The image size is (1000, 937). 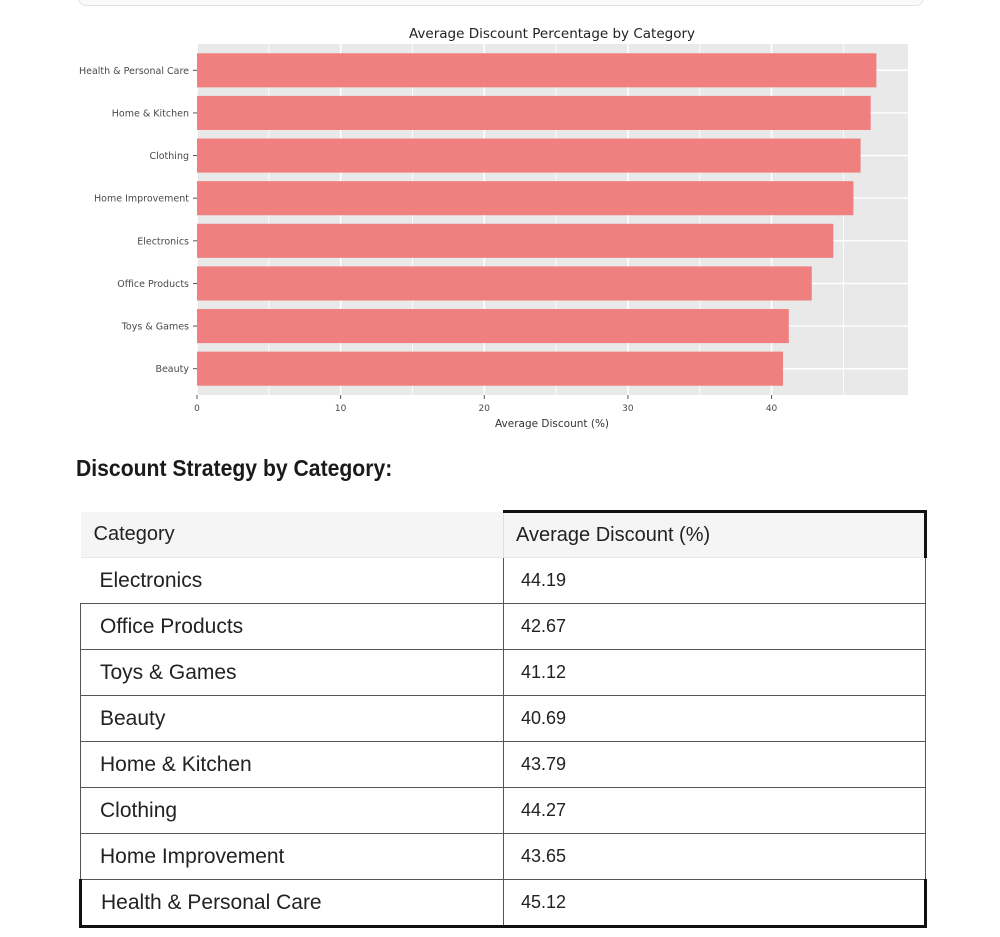 I want to click on discount-cell: 40.69, so click(x=714, y=718).